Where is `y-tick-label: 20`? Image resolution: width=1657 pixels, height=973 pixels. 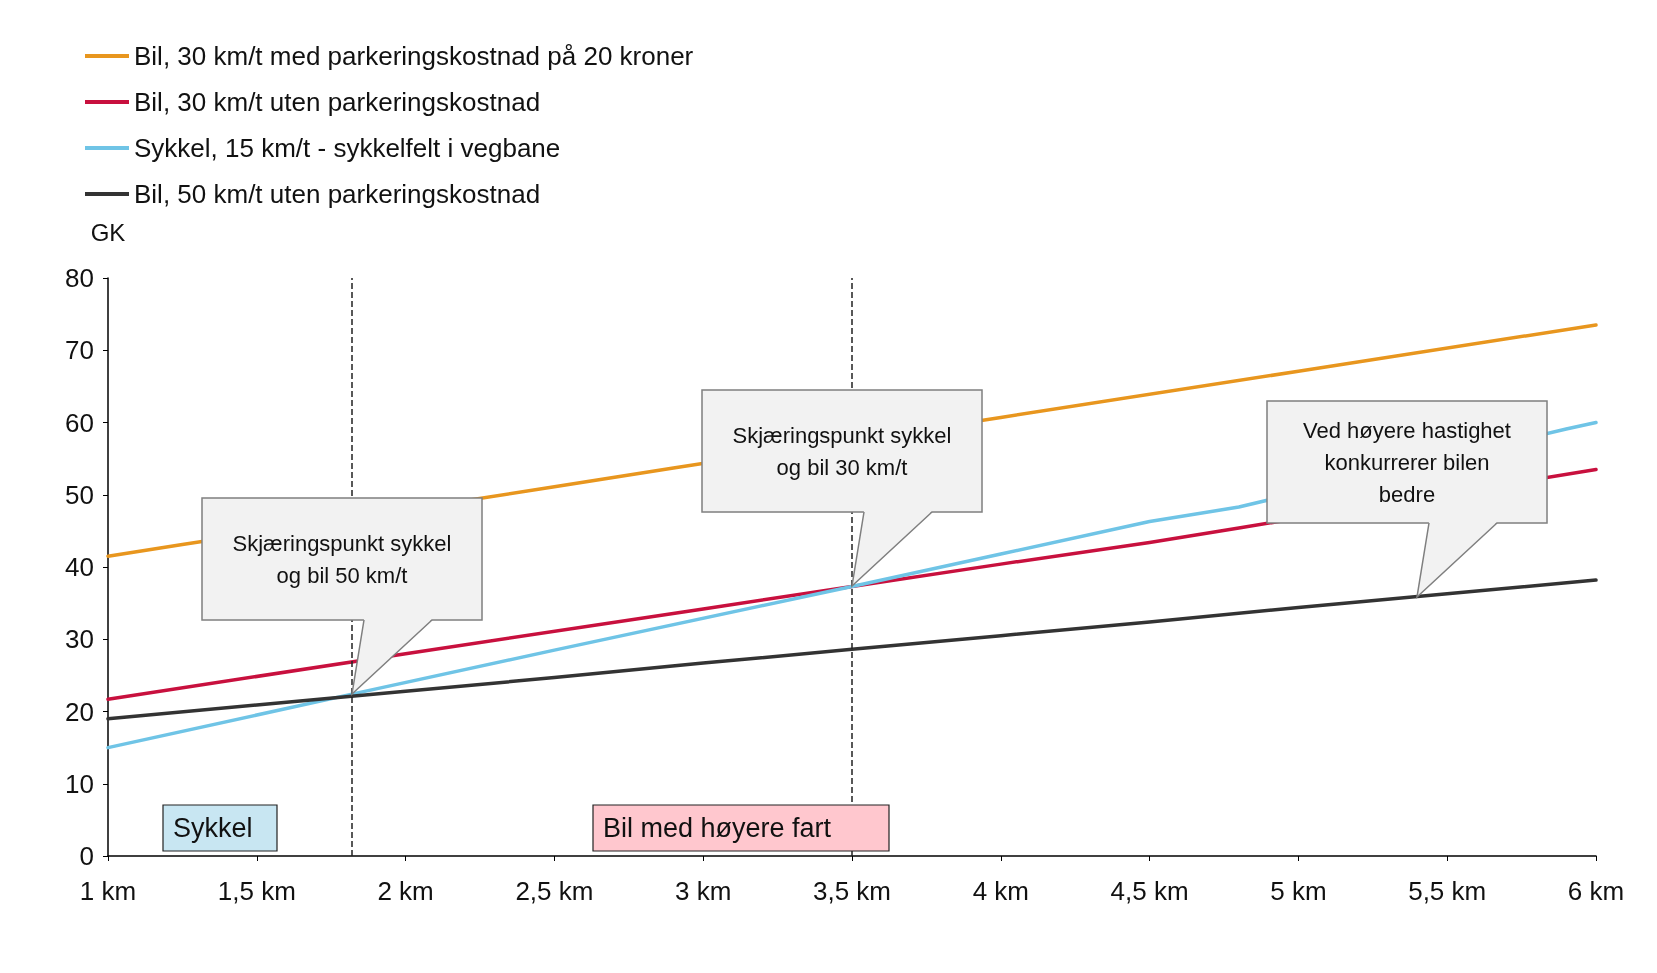
y-tick-label: 20 is located at coordinates (79, 711).